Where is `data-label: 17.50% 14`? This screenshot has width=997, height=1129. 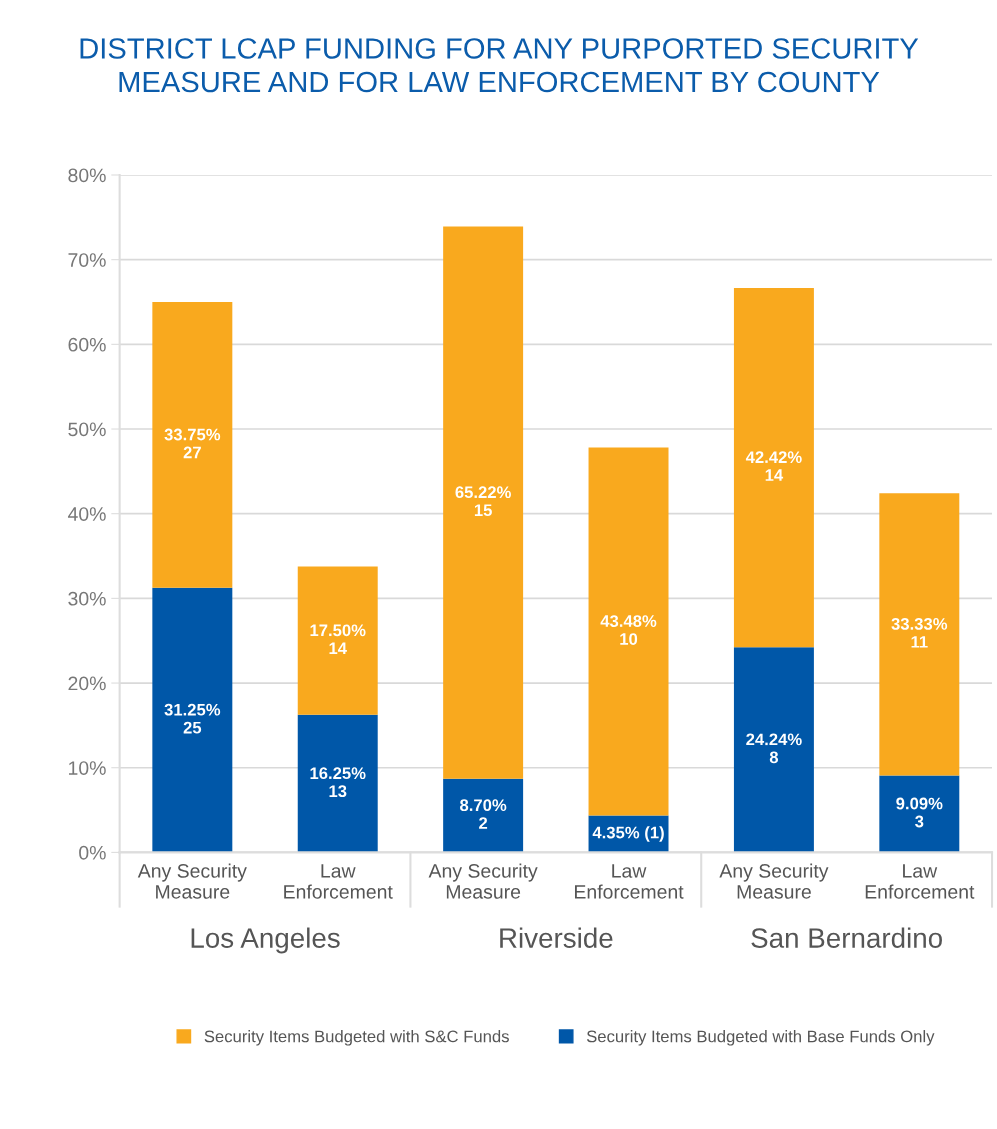
data-label: 17.50% 14 is located at coordinates (338, 639).